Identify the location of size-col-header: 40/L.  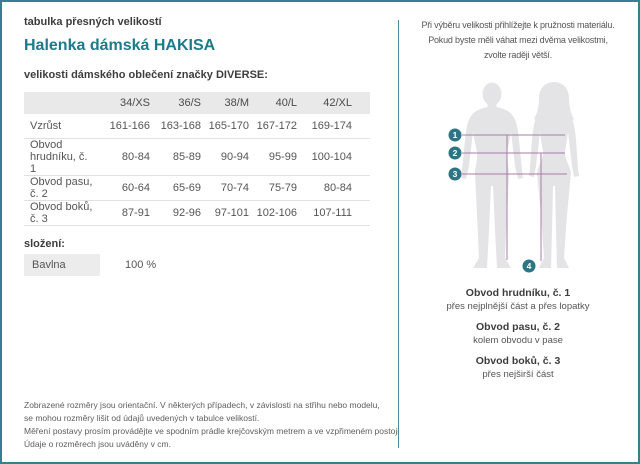
(286, 103).